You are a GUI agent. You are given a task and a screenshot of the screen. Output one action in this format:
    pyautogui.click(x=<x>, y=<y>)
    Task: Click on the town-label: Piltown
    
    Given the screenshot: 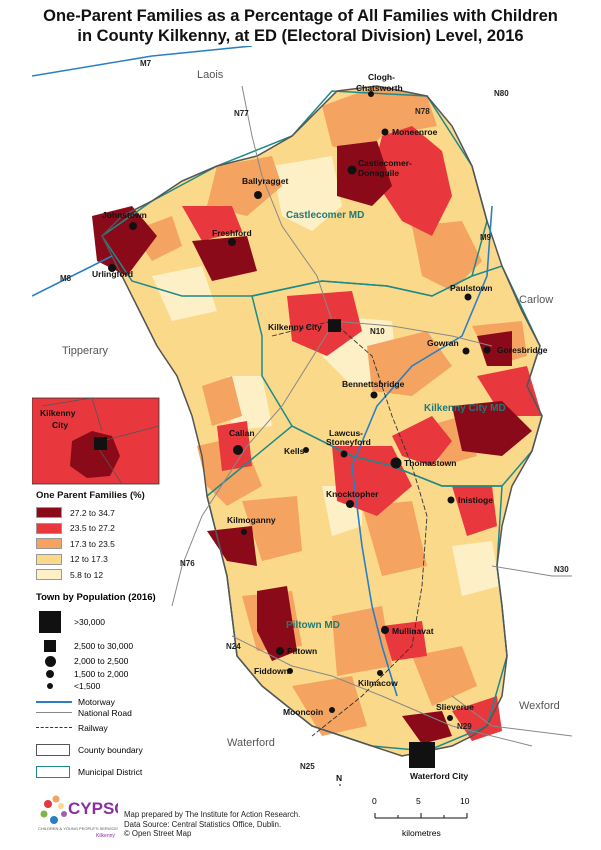 What is the action you would take?
    pyautogui.click(x=302, y=651)
    